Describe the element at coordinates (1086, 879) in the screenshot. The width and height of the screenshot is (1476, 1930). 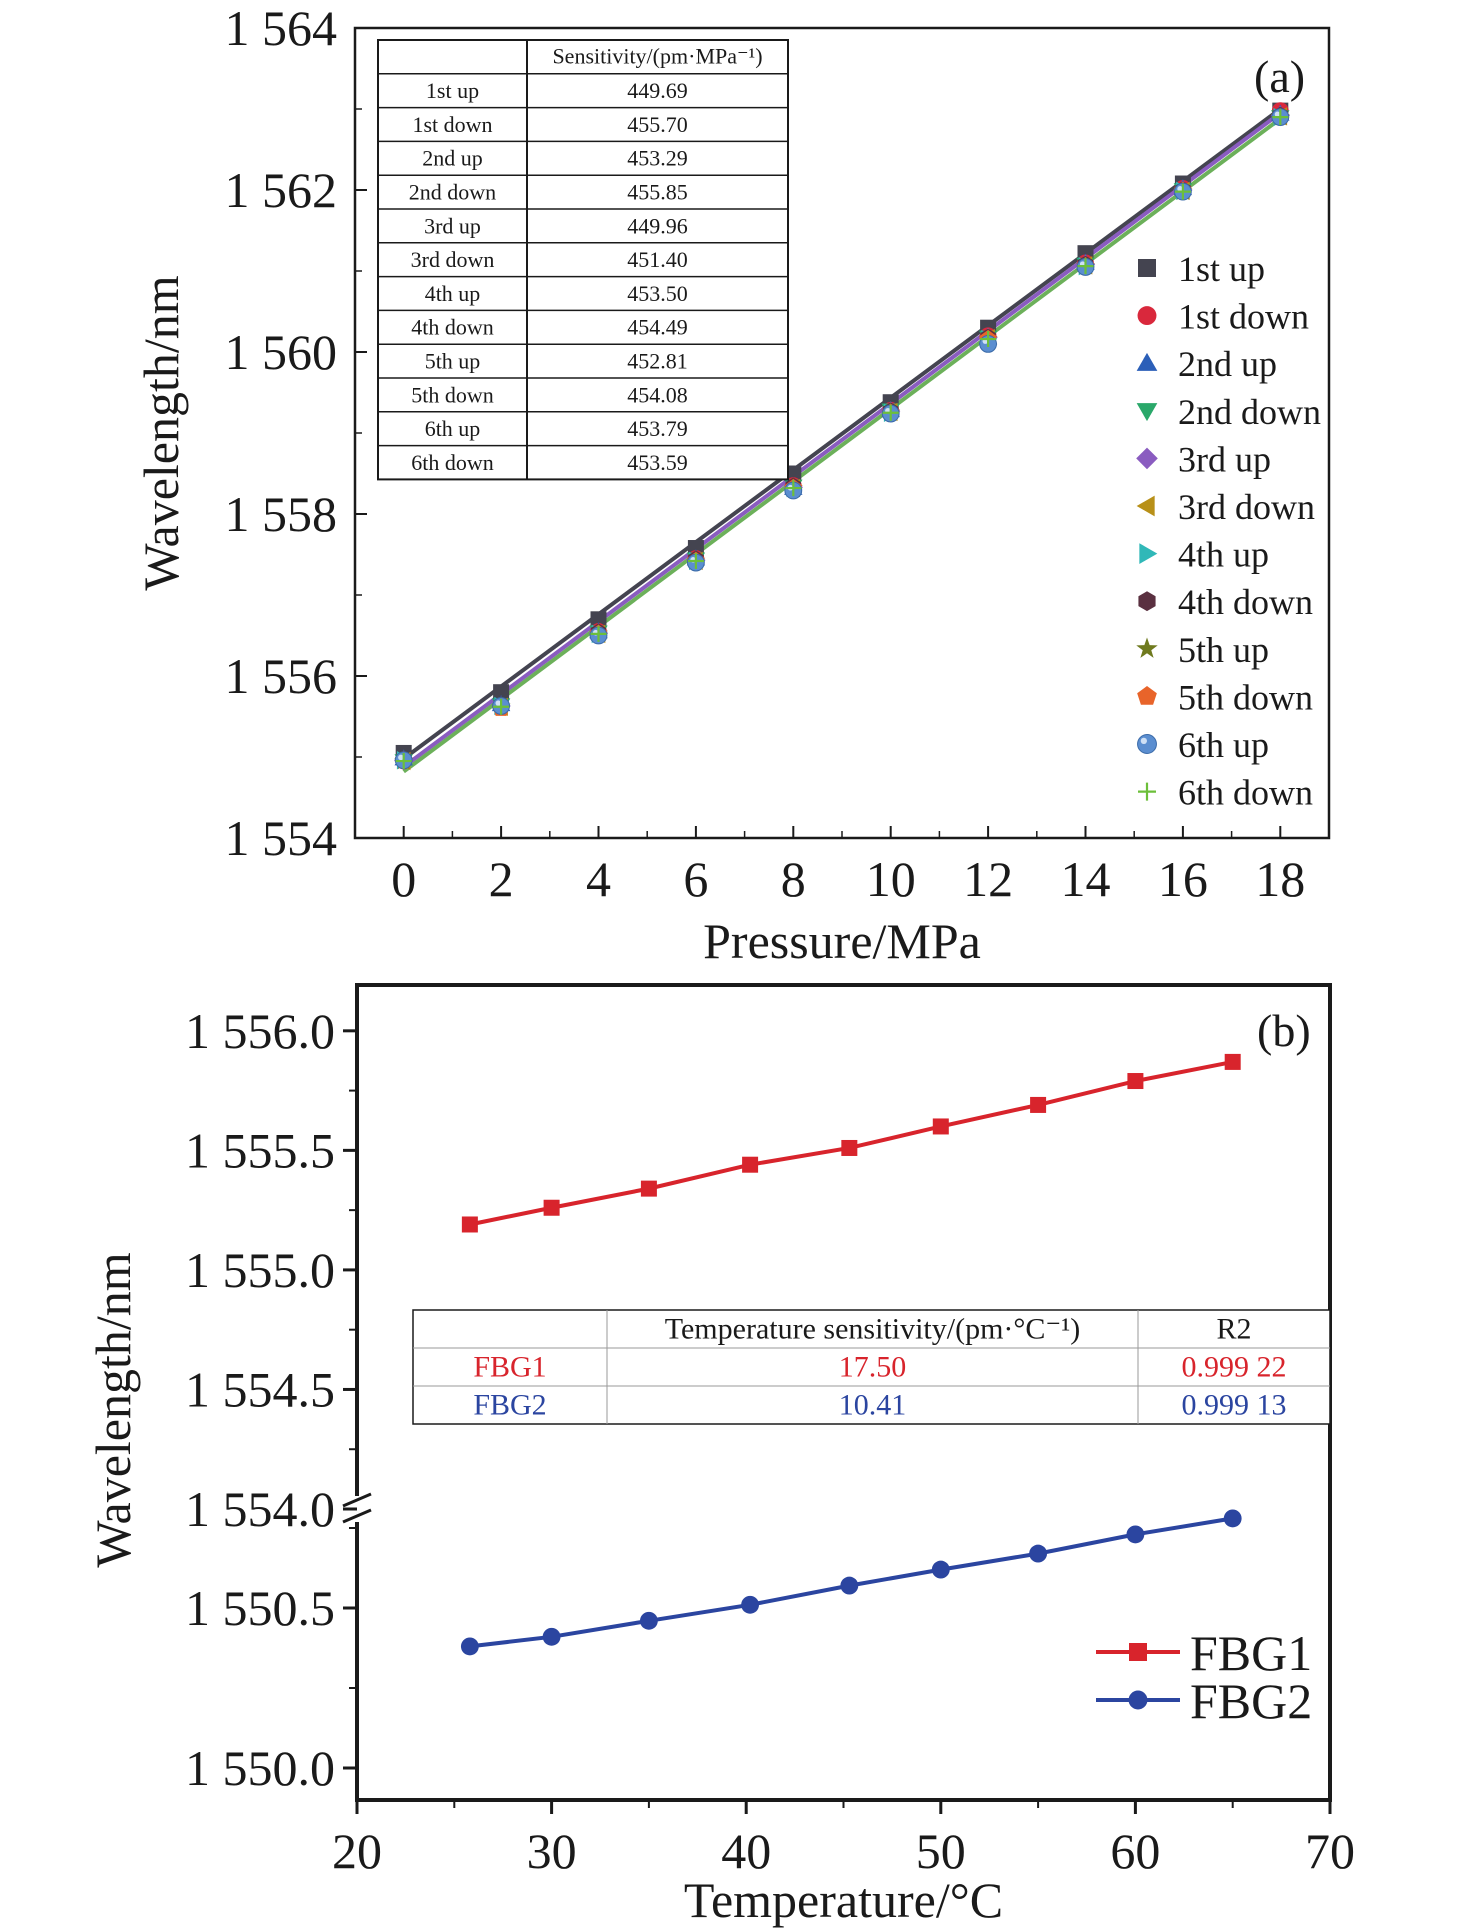
I see `x-tick-label: 14` at that location.